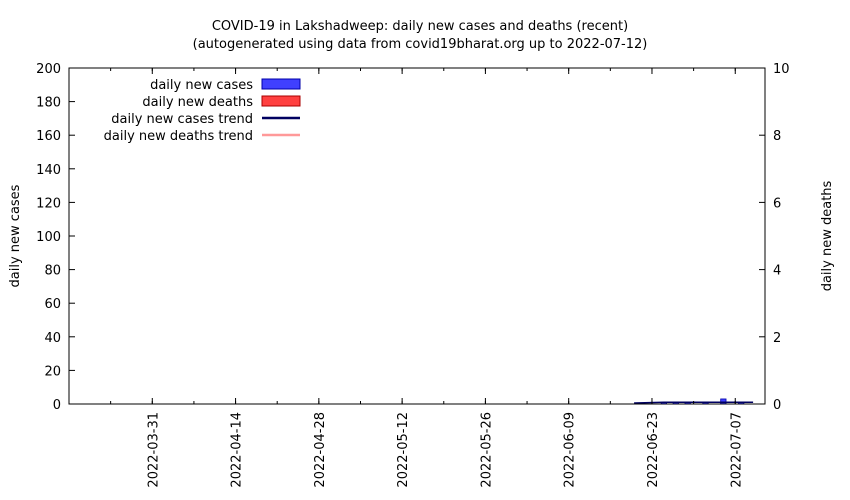  I want to click on y-tick-label-1: 20, so click(52, 371).